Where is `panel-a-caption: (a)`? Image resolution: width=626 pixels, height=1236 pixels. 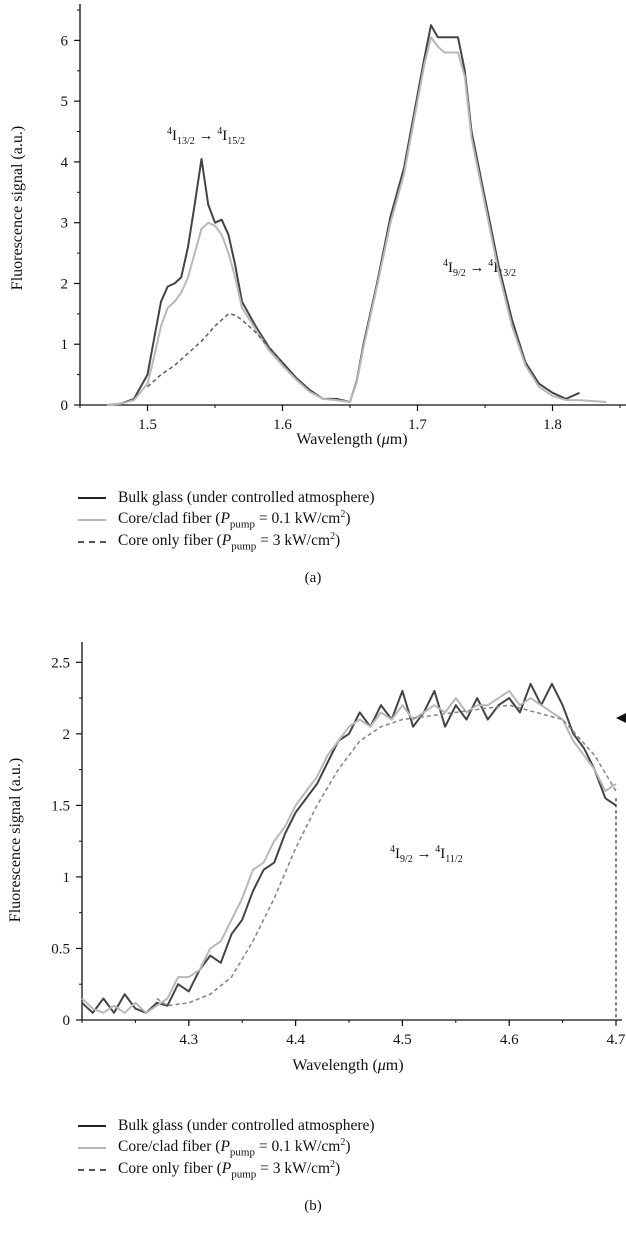
panel-a-caption: (a) is located at coordinates (313, 578).